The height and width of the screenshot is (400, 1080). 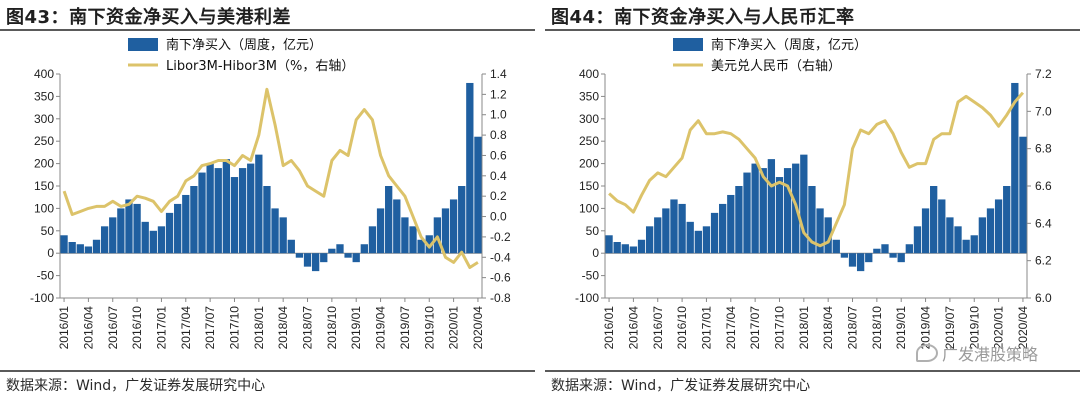 What do you see at coordinates (804, 328) in the screenshot?
I see `x-tick-label: 2018/01` at bounding box center [804, 328].